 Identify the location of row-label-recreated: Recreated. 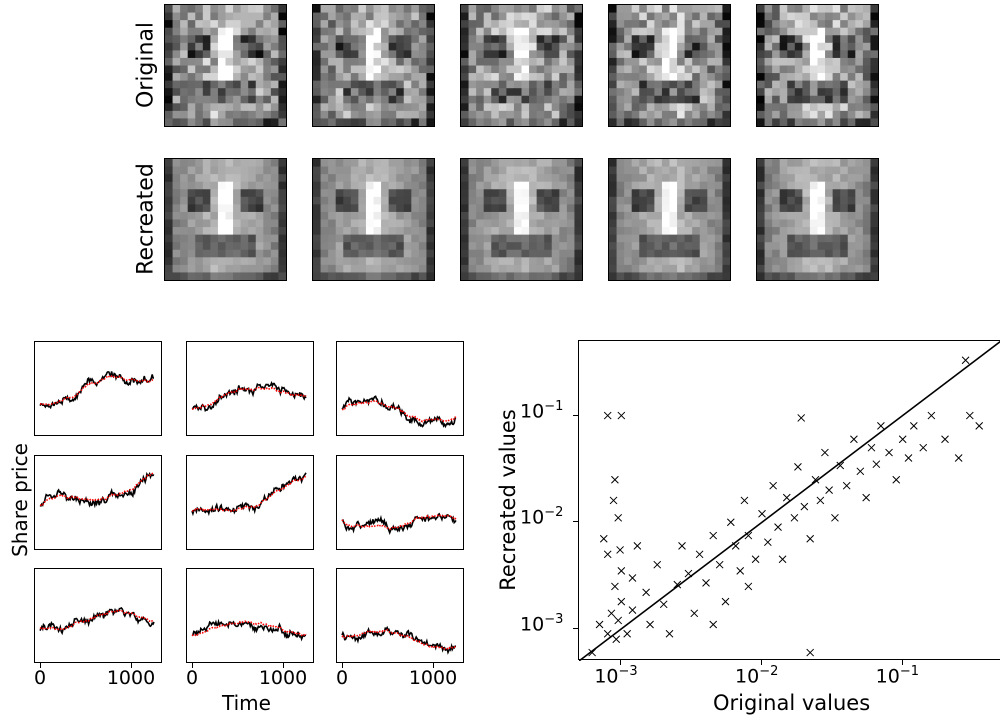
(146, 219).